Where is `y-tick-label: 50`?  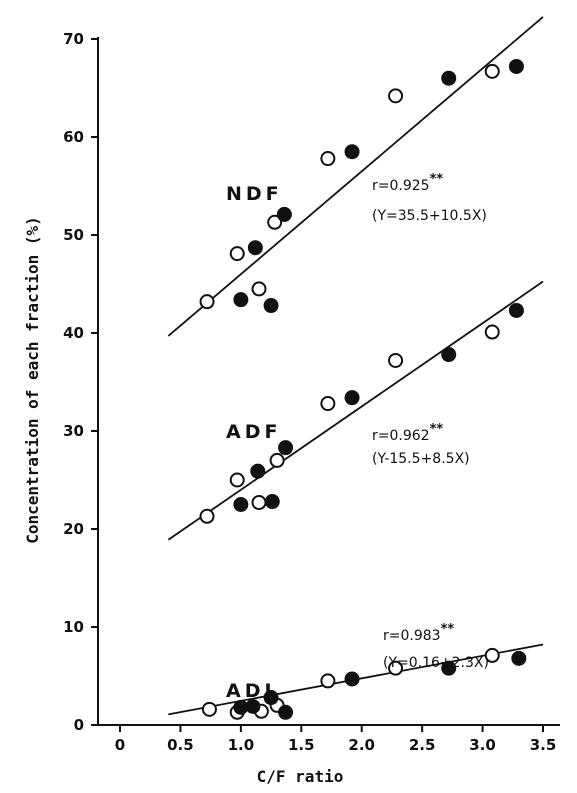
y-tick-label: 50 is located at coordinates (73, 235).